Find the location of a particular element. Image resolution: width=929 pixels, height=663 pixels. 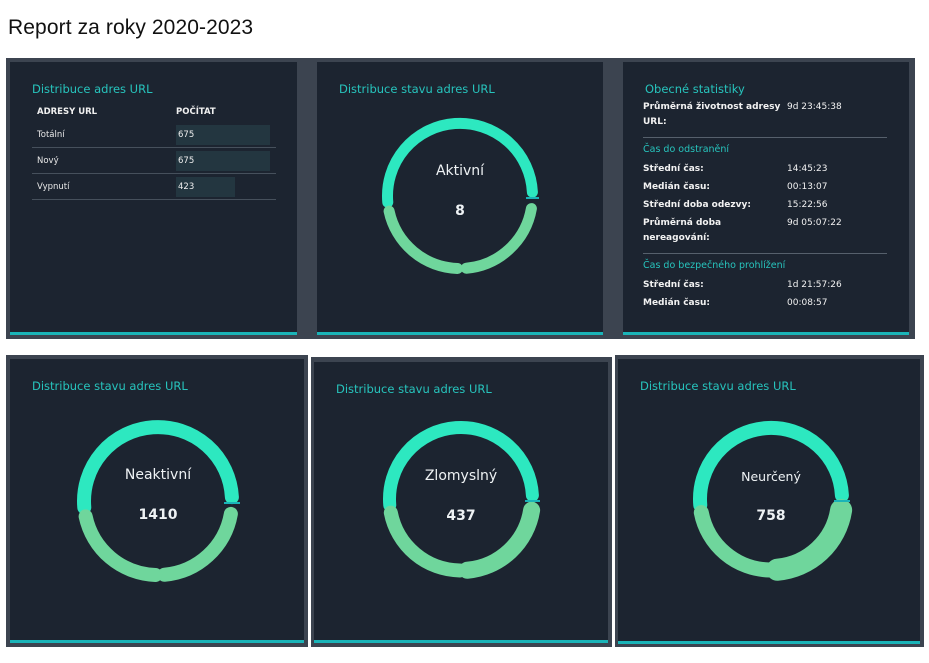

stat-row: Medián času: 00:13:07 is located at coordinates (765, 187).